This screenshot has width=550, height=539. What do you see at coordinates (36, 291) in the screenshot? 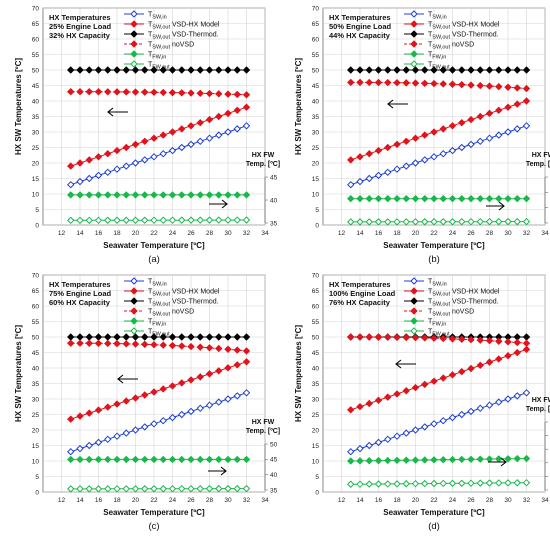
I see `y-tick-label: 65` at bounding box center [36, 291].